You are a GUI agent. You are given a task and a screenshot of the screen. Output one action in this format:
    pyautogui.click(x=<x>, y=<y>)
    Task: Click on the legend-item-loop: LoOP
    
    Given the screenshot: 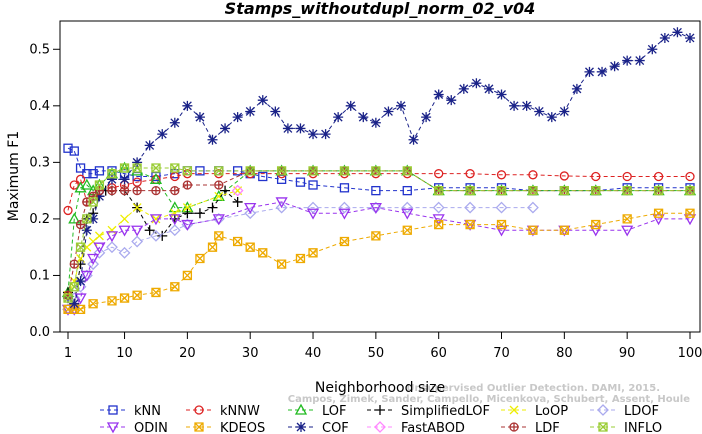 What is the action you would take?
    pyautogui.click(x=534, y=411)
    